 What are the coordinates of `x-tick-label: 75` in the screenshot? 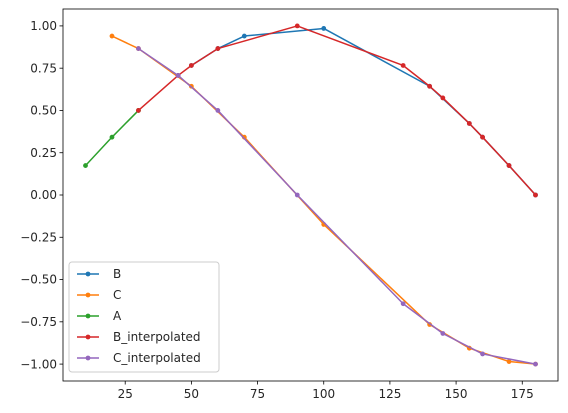 It's located at (257, 394).